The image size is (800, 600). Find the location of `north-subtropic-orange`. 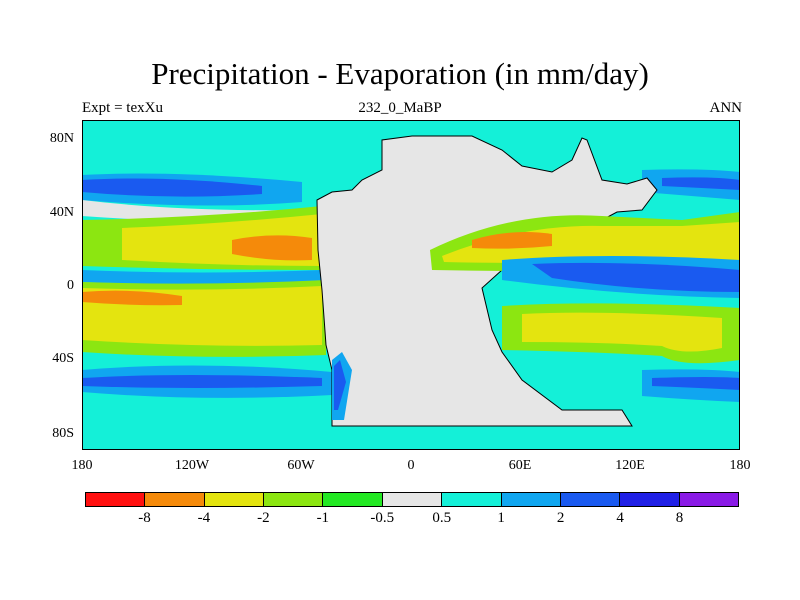

north-subtropic-orange is located at coordinates (272, 248).